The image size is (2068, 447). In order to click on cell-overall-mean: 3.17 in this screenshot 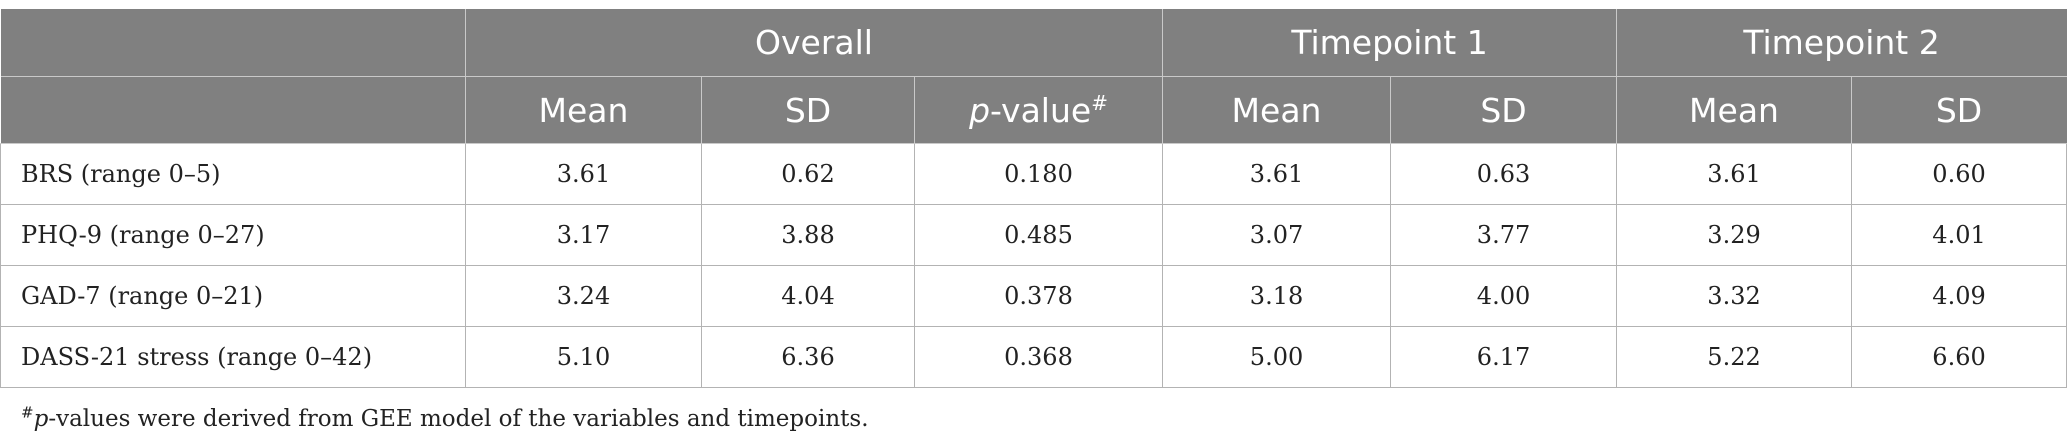, I will do `click(583, 235)`.